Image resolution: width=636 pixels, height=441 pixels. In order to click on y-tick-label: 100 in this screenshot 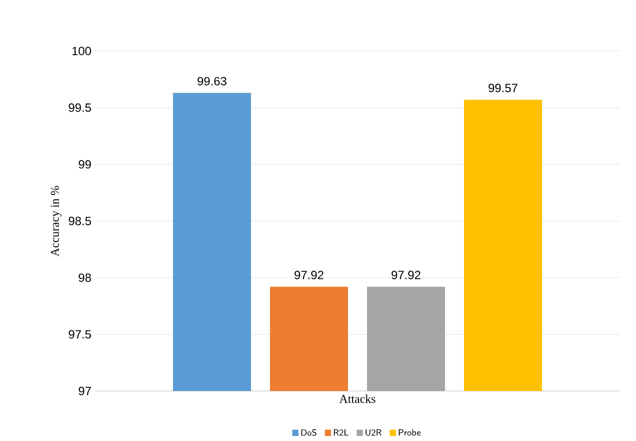, I will do `click(82, 51)`.